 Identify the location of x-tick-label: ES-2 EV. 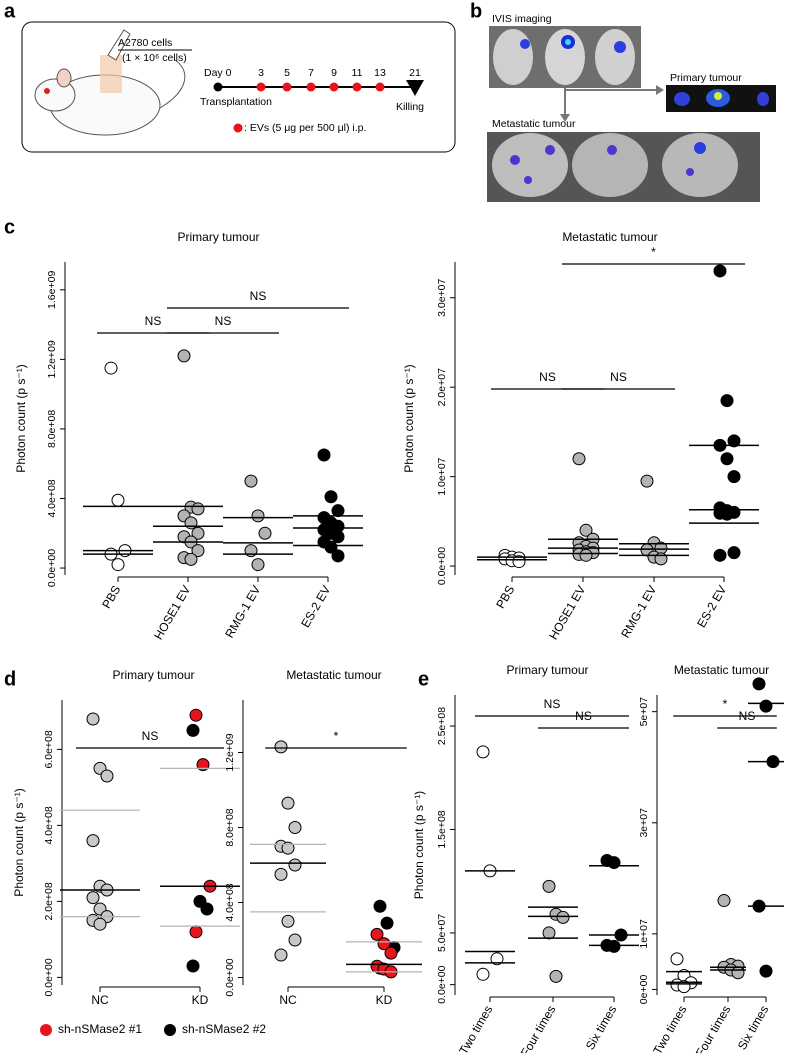
(711, 606).